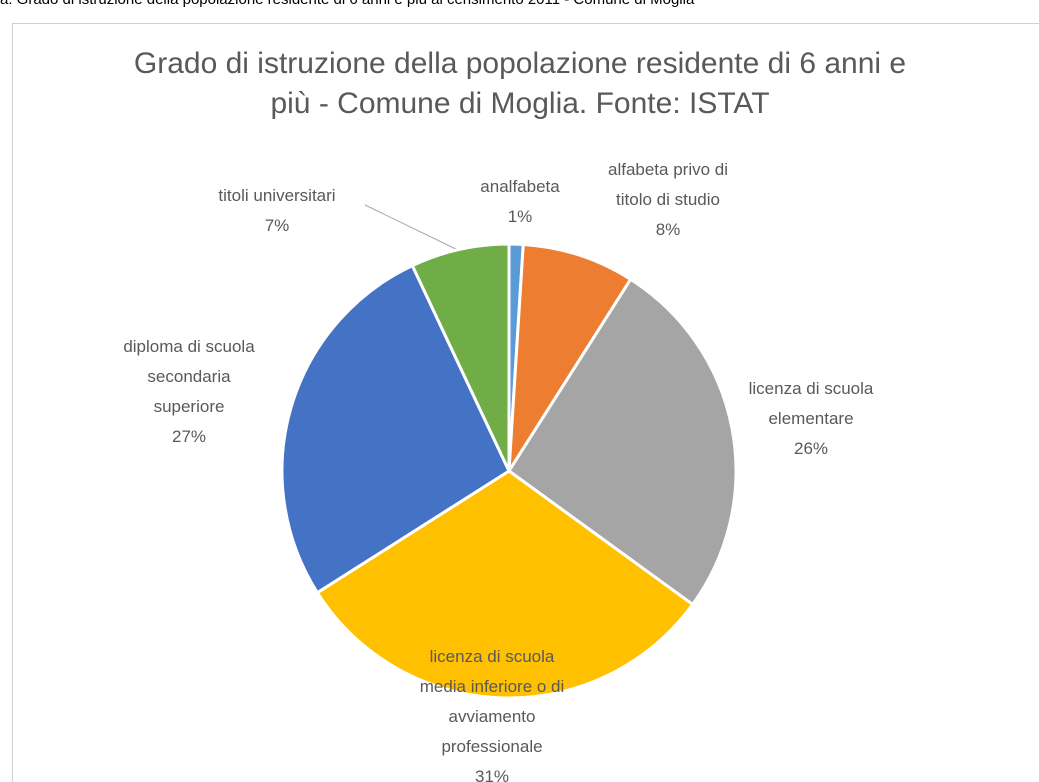 The image size is (1039, 782). Describe the element at coordinates (520, 216) in the screenshot. I see `value-label: 1%` at that location.